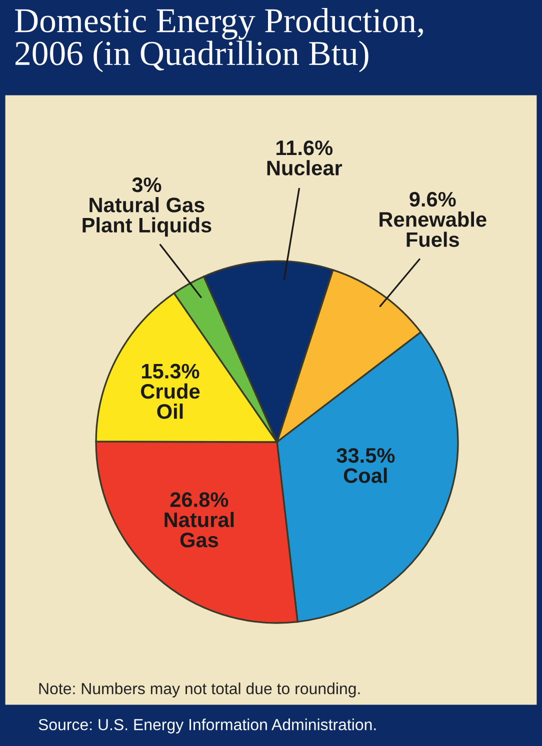 The height and width of the screenshot is (746, 542). What do you see at coordinates (199, 500) in the screenshot?
I see `data-label: 26.8%` at bounding box center [199, 500].